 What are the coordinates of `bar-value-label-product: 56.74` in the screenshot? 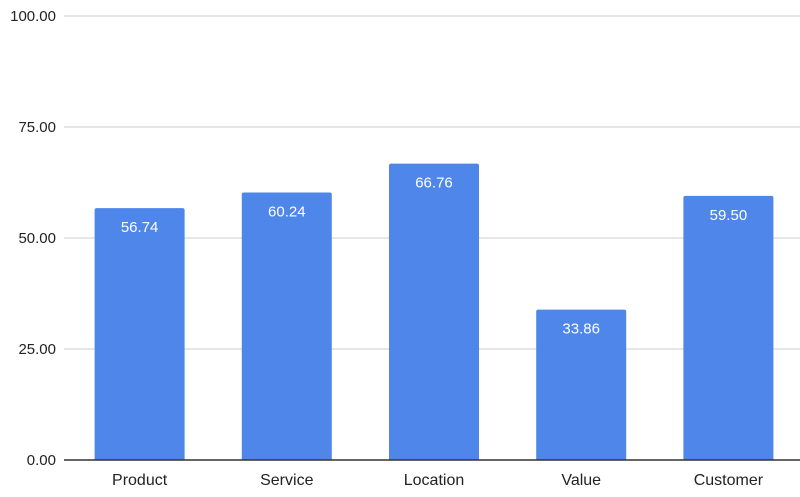 It's located at (140, 227).